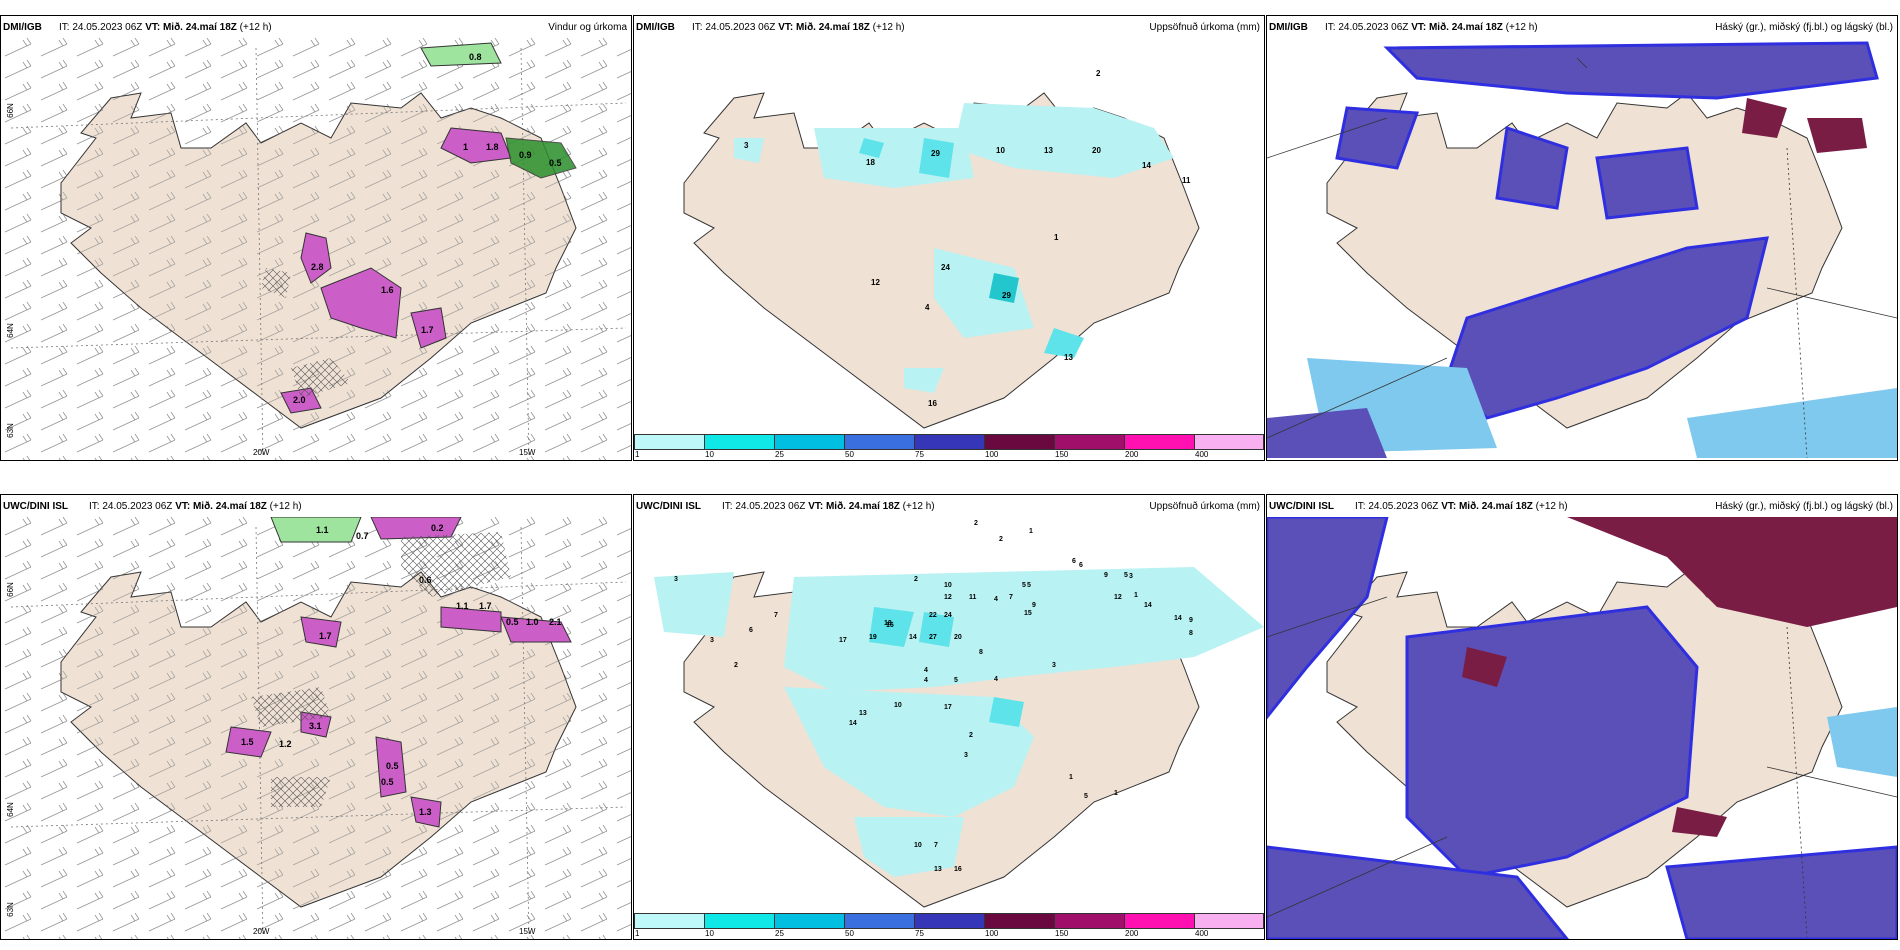  I want to click on value-label: 16, so click(890, 625).